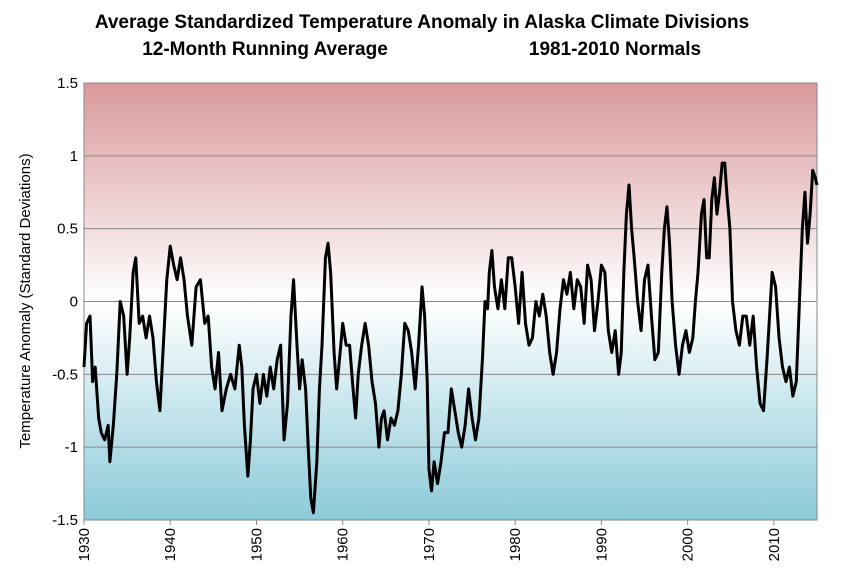 This screenshot has height=576, width=846. Describe the element at coordinates (67, 83) in the screenshot. I see `y-tick-label: 1.5` at that location.